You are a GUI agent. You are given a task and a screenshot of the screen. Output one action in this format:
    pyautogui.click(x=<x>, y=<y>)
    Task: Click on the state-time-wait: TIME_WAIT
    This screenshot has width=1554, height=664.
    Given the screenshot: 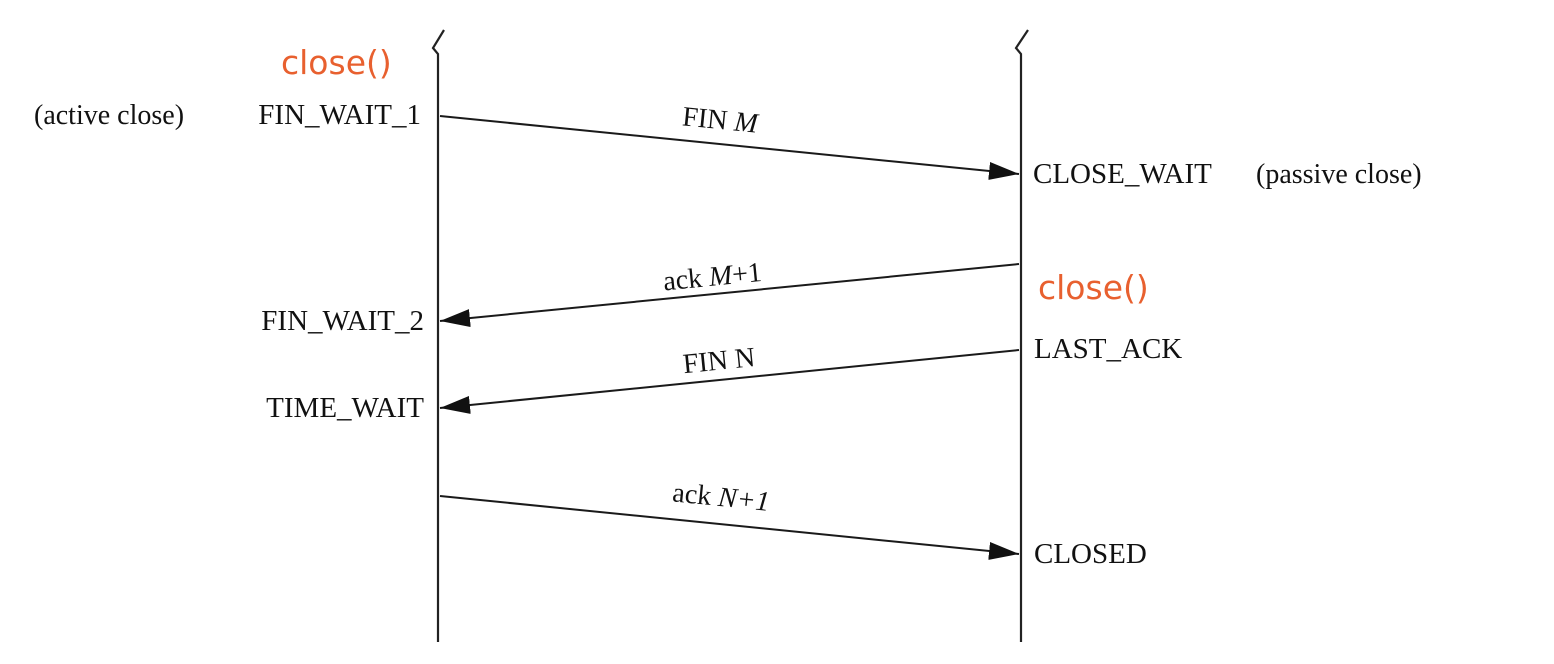 What is the action you would take?
    pyautogui.click(x=345, y=408)
    